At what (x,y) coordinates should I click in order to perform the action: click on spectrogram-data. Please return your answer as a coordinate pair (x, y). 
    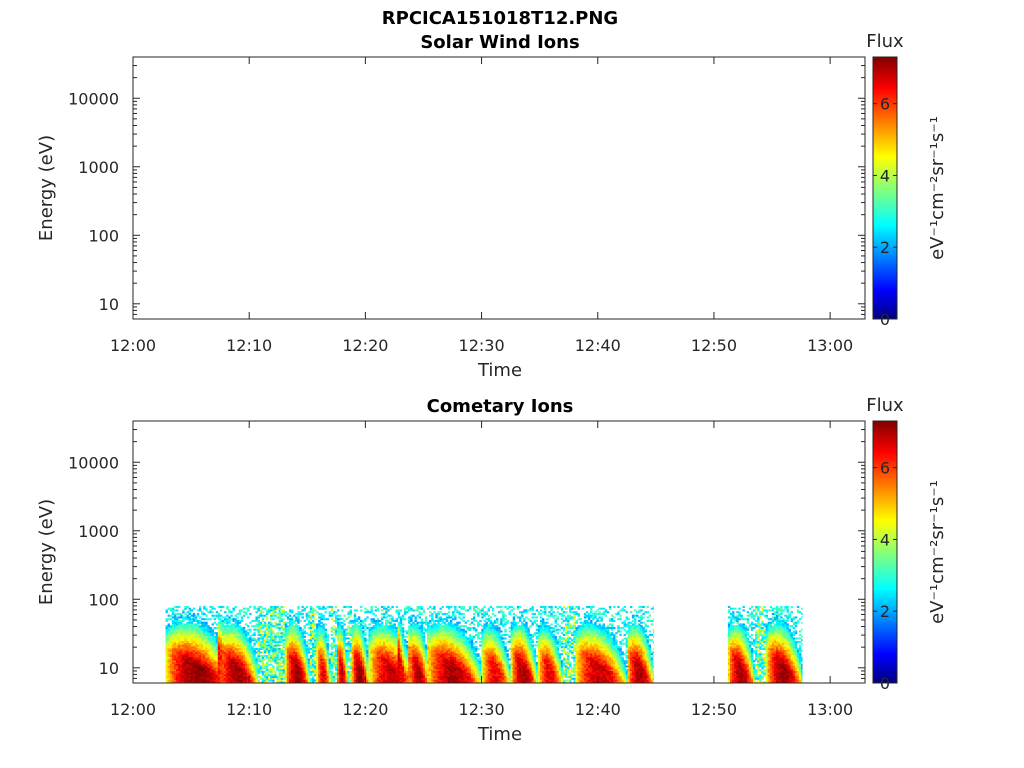
    Looking at the image, I should click on (484, 644).